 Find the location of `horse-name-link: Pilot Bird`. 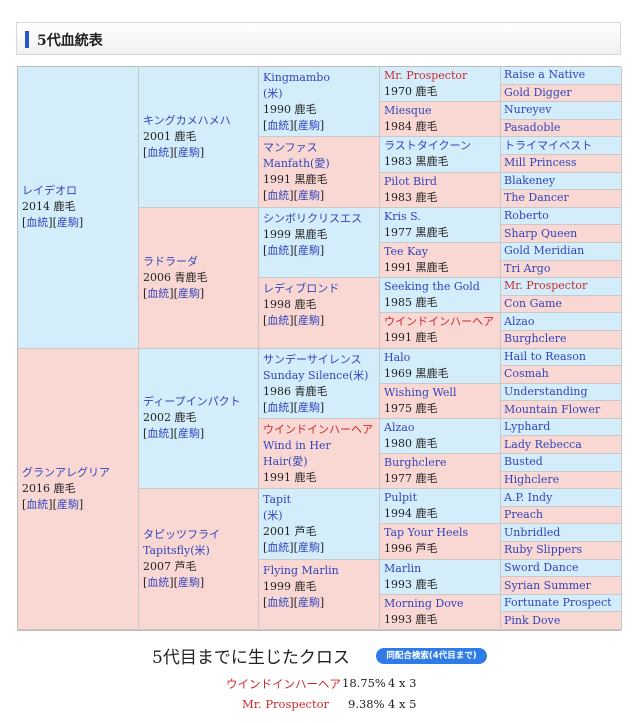

horse-name-link: Pilot Bird is located at coordinates (410, 181).